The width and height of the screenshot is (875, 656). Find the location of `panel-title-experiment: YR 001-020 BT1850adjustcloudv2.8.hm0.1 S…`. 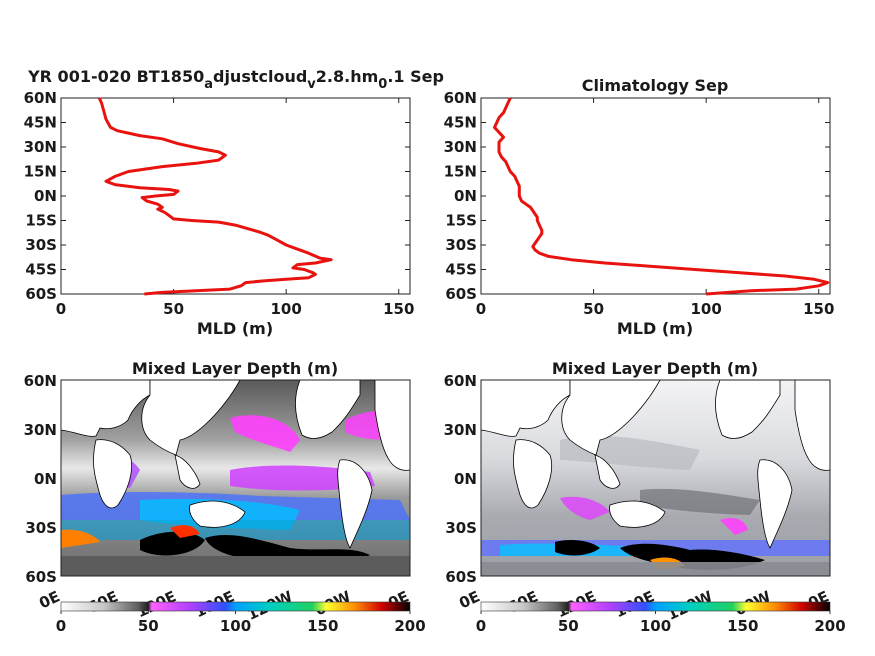

panel-title-experiment: YR 001-020 BT1850adjustcloudv2.8.hm0.1 S… is located at coordinates (235, 79).